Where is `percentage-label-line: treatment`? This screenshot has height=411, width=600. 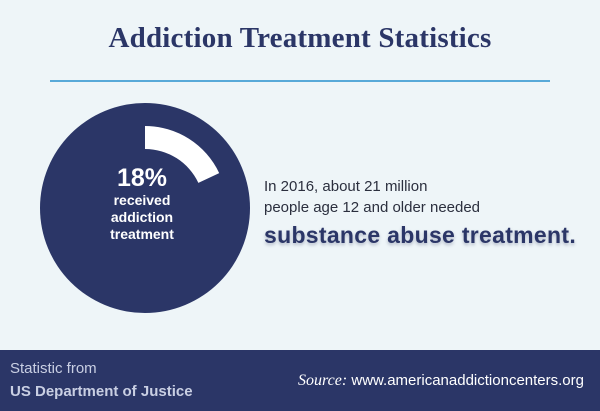
percentage-label-line: treatment is located at coordinates (142, 234).